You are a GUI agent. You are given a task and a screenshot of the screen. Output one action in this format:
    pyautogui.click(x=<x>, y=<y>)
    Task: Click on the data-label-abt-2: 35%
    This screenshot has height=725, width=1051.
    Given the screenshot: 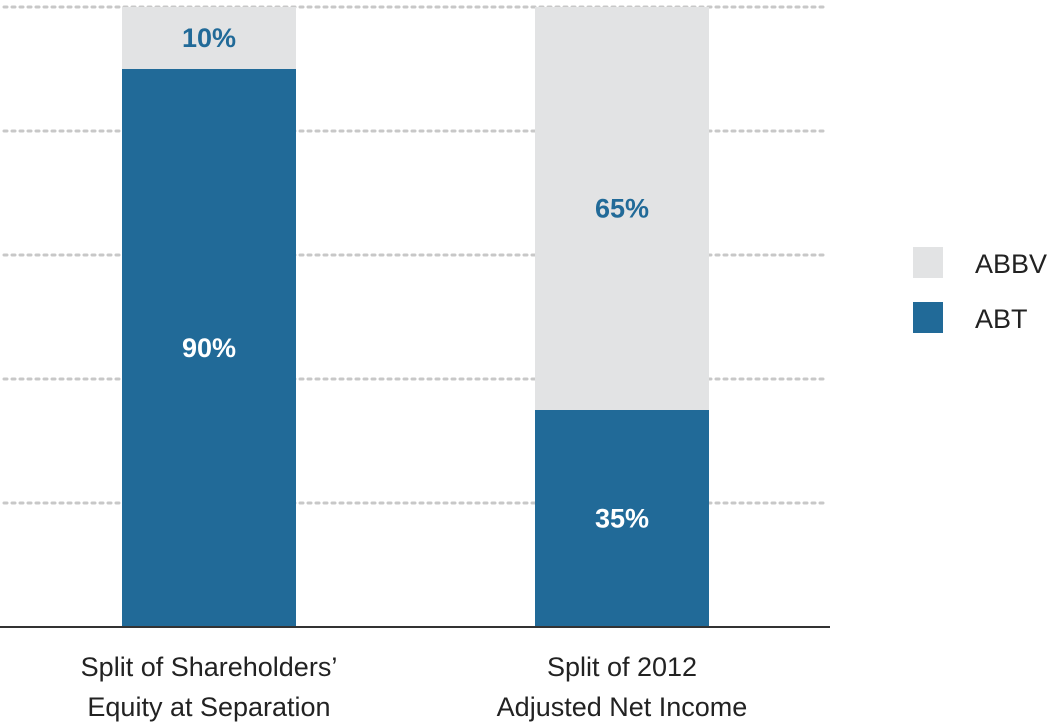 What is the action you would take?
    pyautogui.click(x=622, y=519)
    